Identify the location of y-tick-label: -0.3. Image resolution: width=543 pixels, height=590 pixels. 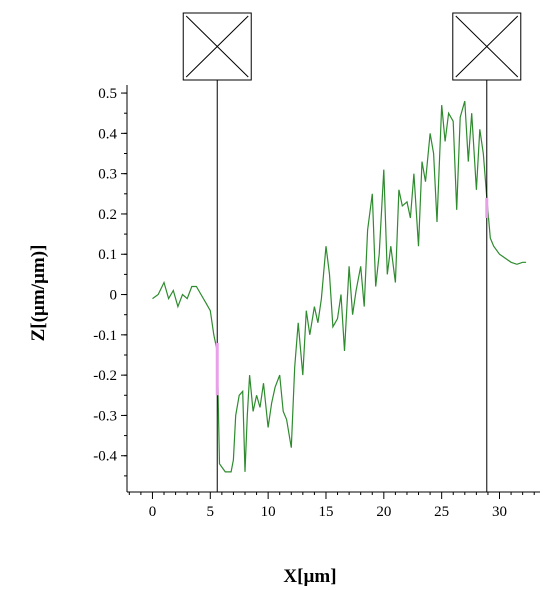
(105, 416).